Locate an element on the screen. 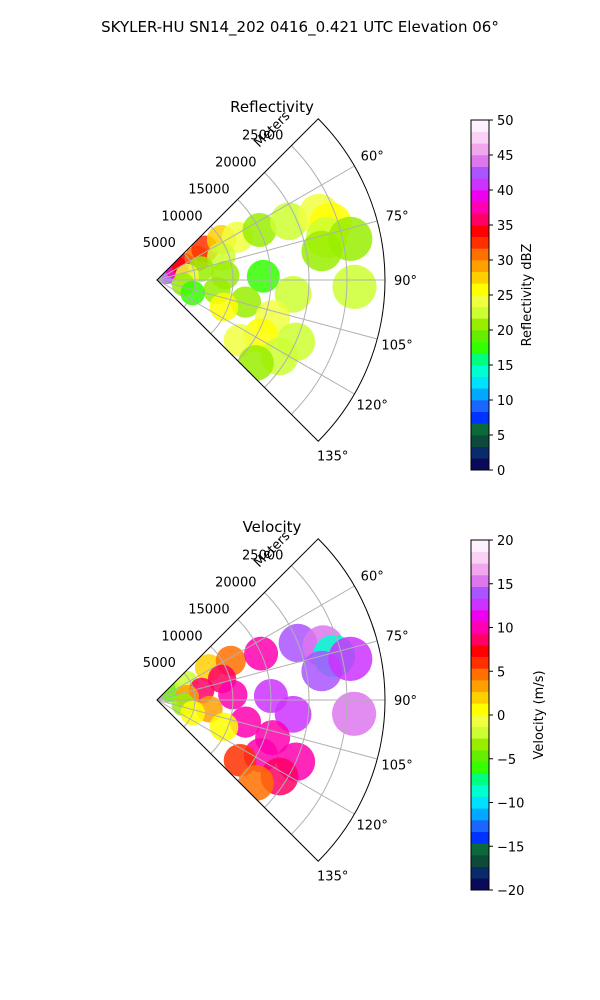 This screenshot has height=1000, width=600. range-tick-label: 25000 is located at coordinates (262, 556).